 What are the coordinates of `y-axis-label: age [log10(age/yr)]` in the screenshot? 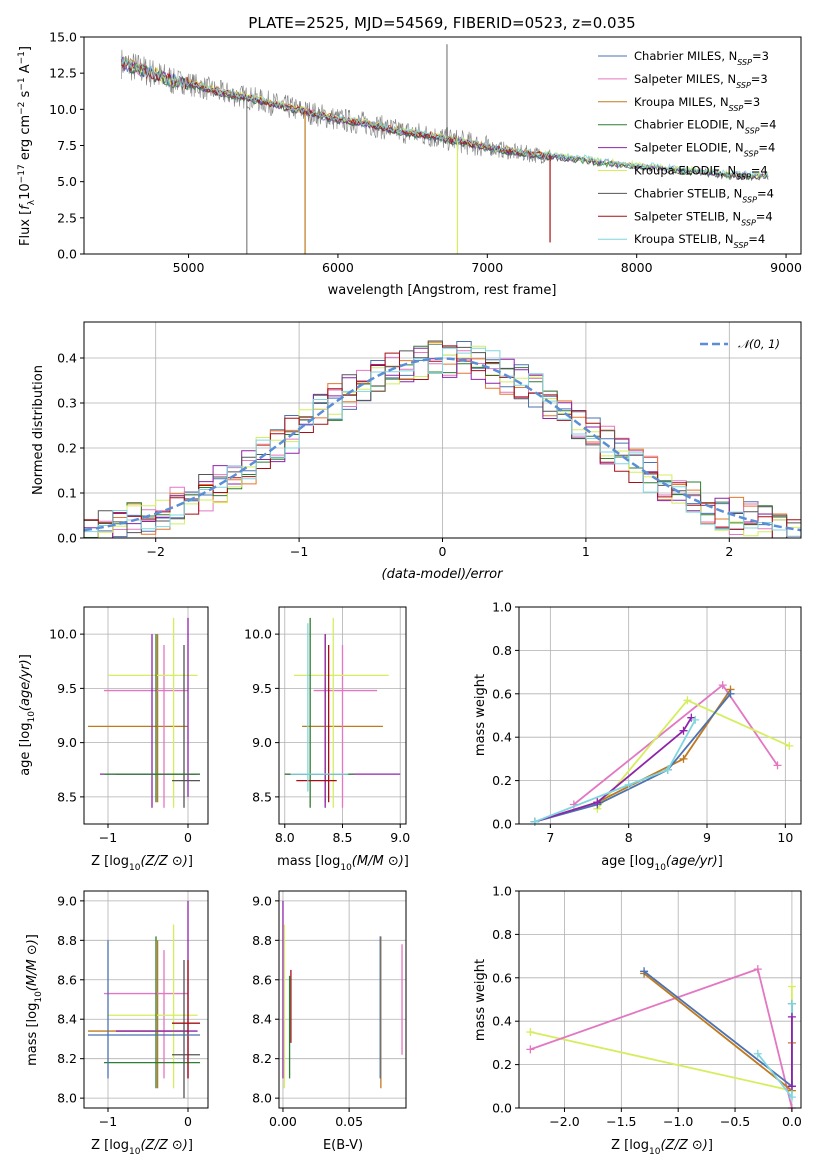 It's located at (27, 715).